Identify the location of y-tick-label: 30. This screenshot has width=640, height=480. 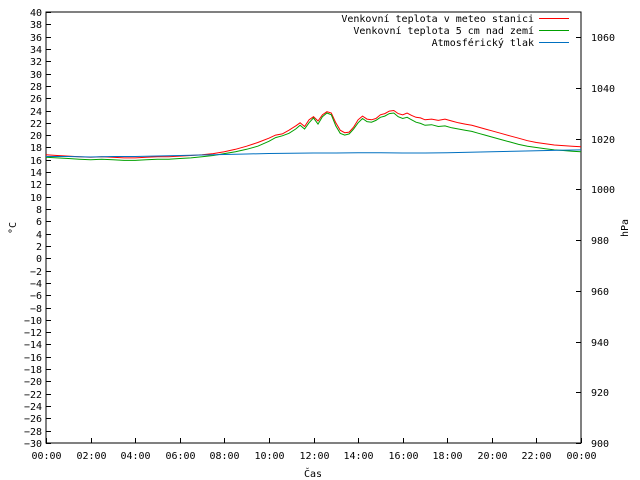
(36, 75).